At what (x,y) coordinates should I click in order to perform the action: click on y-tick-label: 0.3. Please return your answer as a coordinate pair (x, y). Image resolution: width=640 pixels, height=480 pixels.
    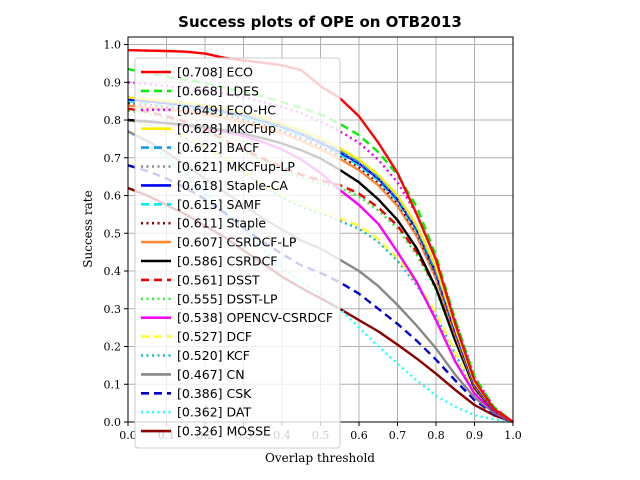
    Looking at the image, I should click on (113, 309).